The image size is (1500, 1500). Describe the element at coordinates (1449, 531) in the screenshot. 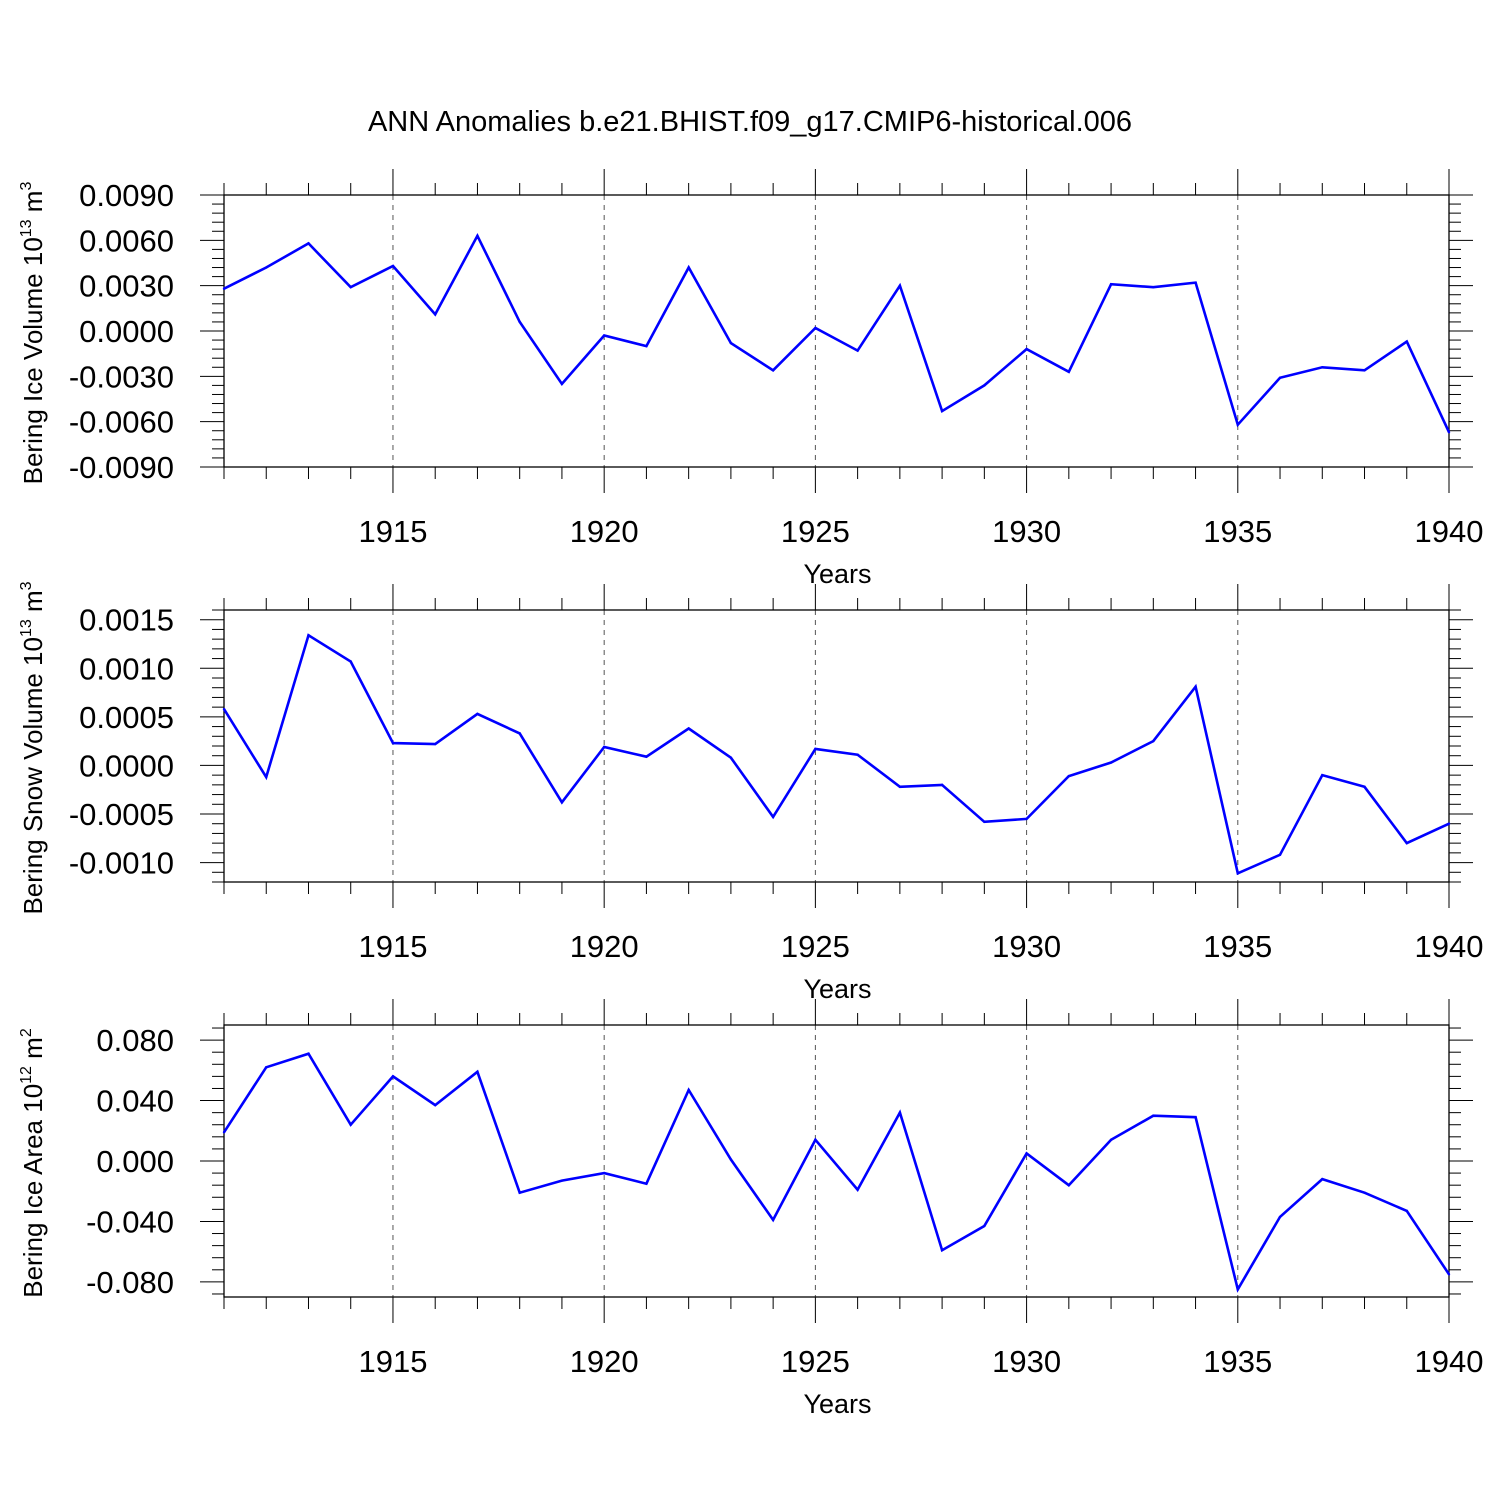

I see `x-tick-label: 1940` at that location.